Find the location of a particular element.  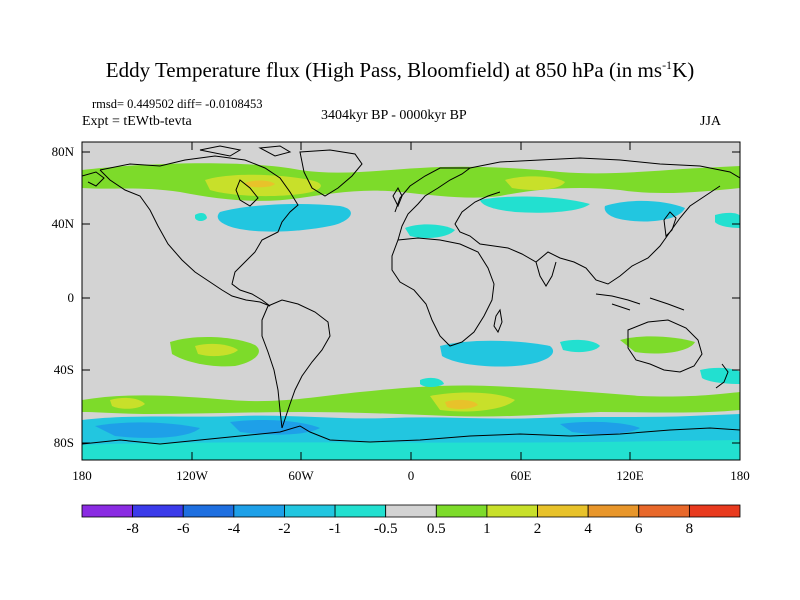

lat-label-40s: 40S is located at coordinates (63, 369).